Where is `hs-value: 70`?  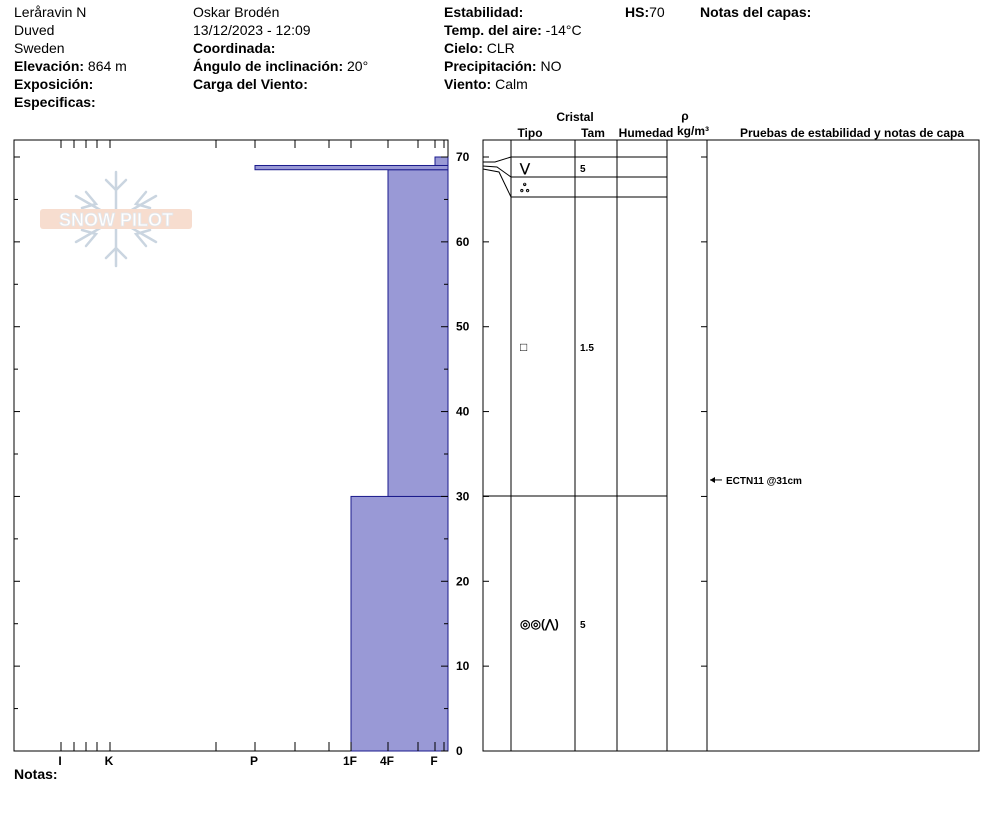
hs-value: 70 is located at coordinates (657, 12).